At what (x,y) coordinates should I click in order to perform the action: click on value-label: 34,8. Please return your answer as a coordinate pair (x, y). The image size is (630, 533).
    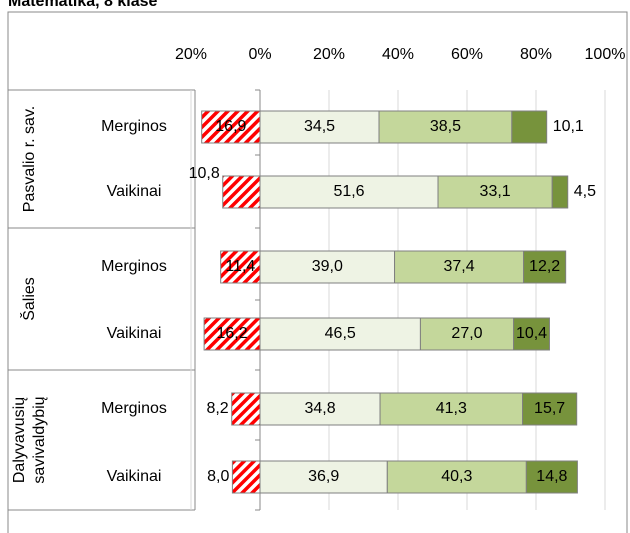
    Looking at the image, I should click on (319, 408).